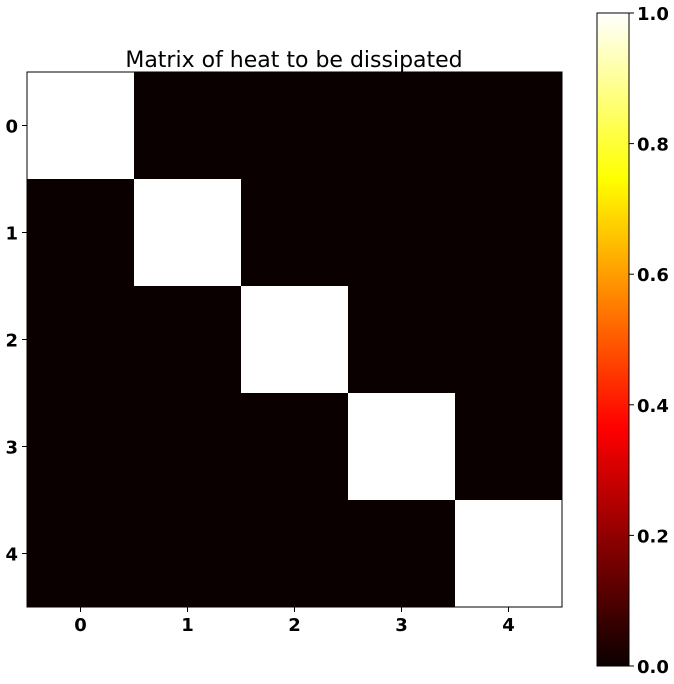 This screenshot has height=684, width=674. I want to click on y-tick-label: 4, so click(11, 555).